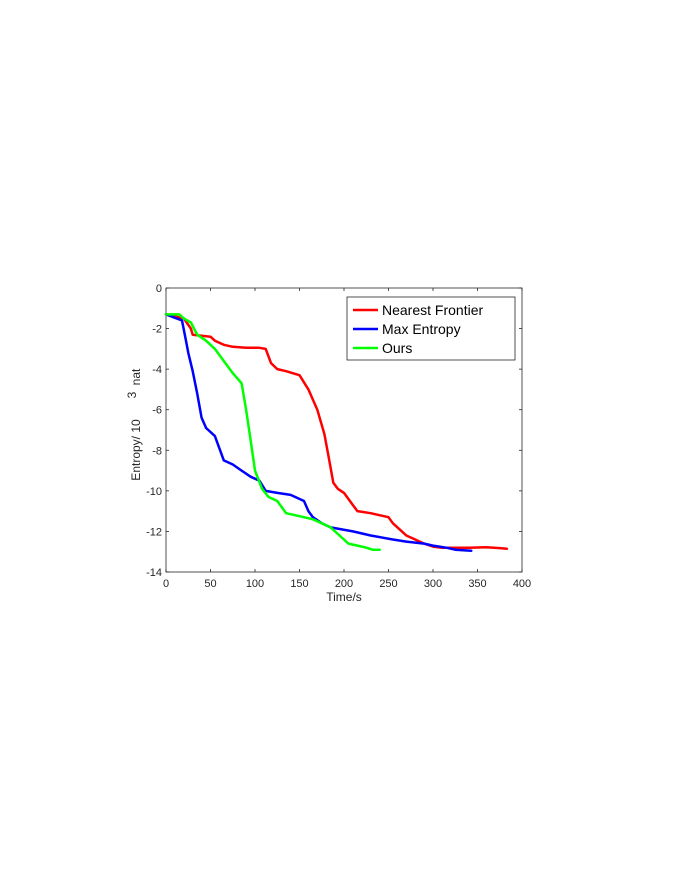  Describe the element at coordinates (255, 584) in the screenshot. I see `x-tick-label: 100` at that location.